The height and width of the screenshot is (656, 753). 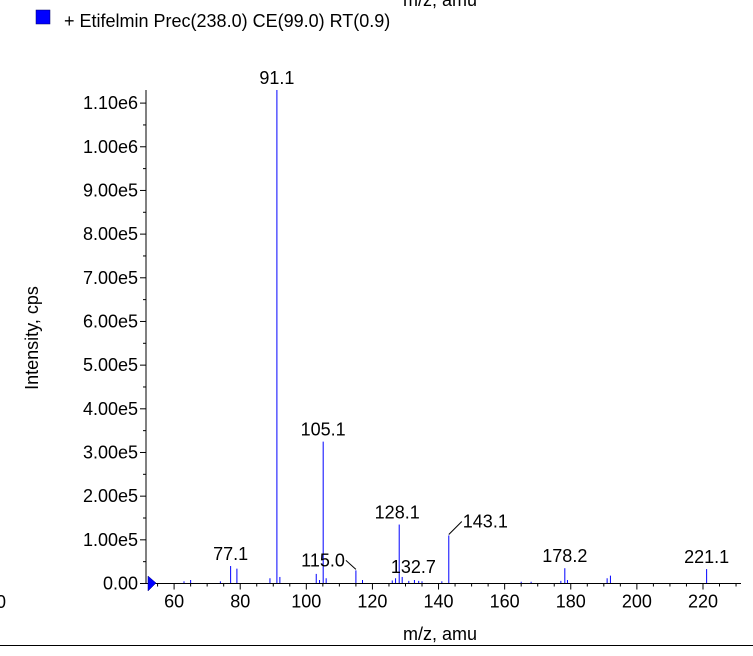 What do you see at coordinates (706, 557) in the screenshot?
I see `peak-label: 221.1` at bounding box center [706, 557].